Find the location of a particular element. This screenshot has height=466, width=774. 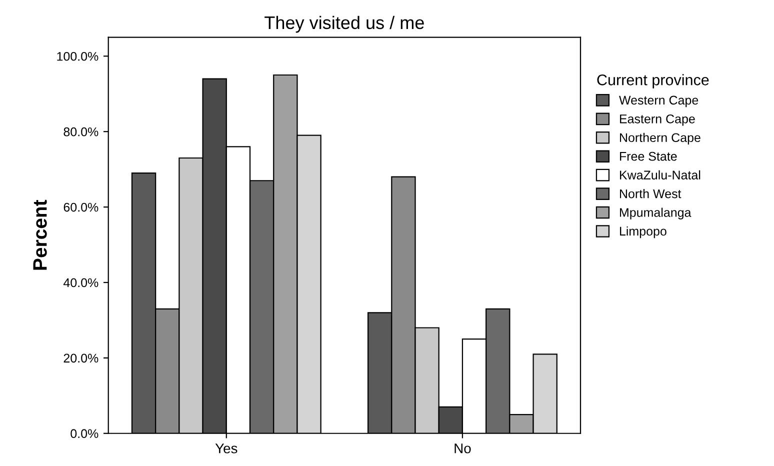

legend-title: Current province is located at coordinates (653, 81).